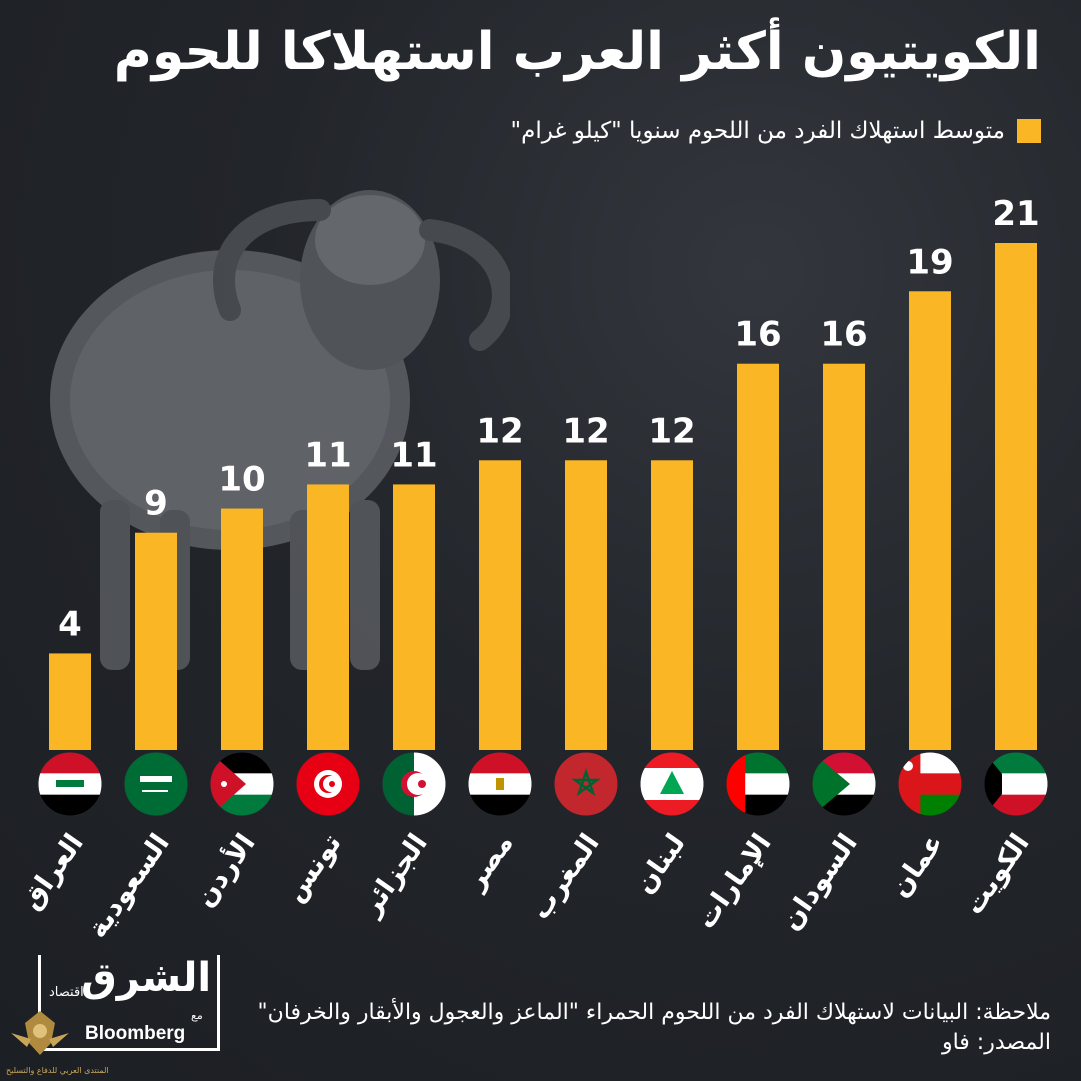 The width and height of the screenshot is (1081, 1081). I want to click on legend-swatch, so click(1029, 131).